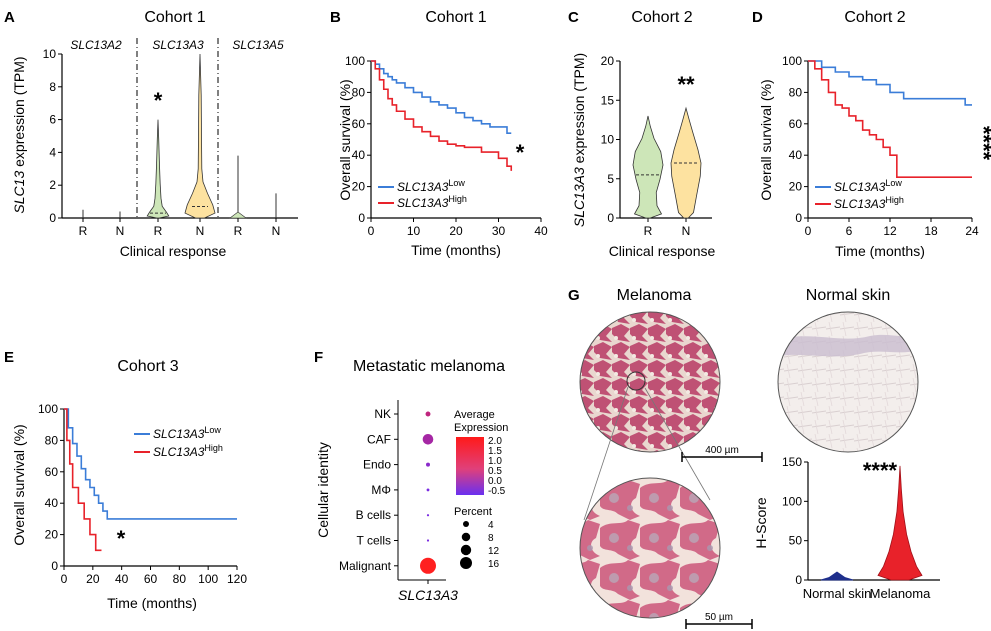  Describe the element at coordinates (849, 231) in the screenshot. I see `x-tick-label: 6` at that location.